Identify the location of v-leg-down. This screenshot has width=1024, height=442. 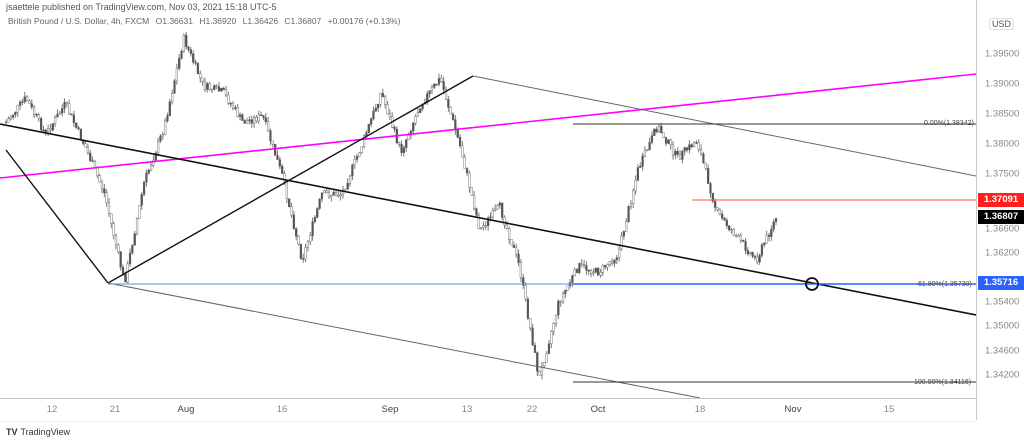
(57, 216).